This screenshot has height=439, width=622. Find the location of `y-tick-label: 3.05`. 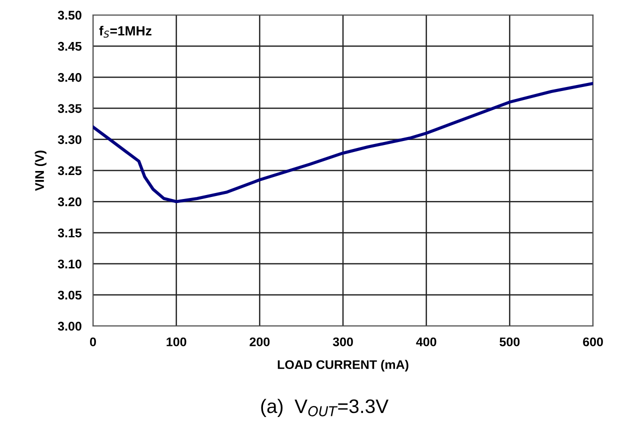

y-tick-label: 3.05 is located at coordinates (70, 295).